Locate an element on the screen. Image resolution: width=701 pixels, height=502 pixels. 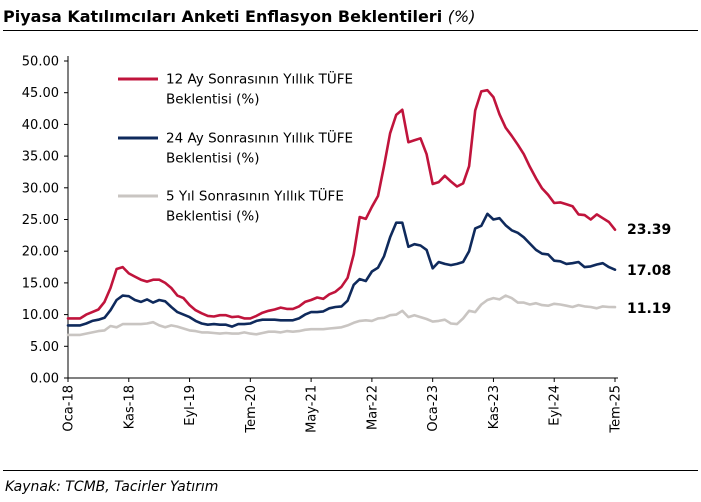
x-tick-label: Eyl-24 is located at coordinates (555, 405).